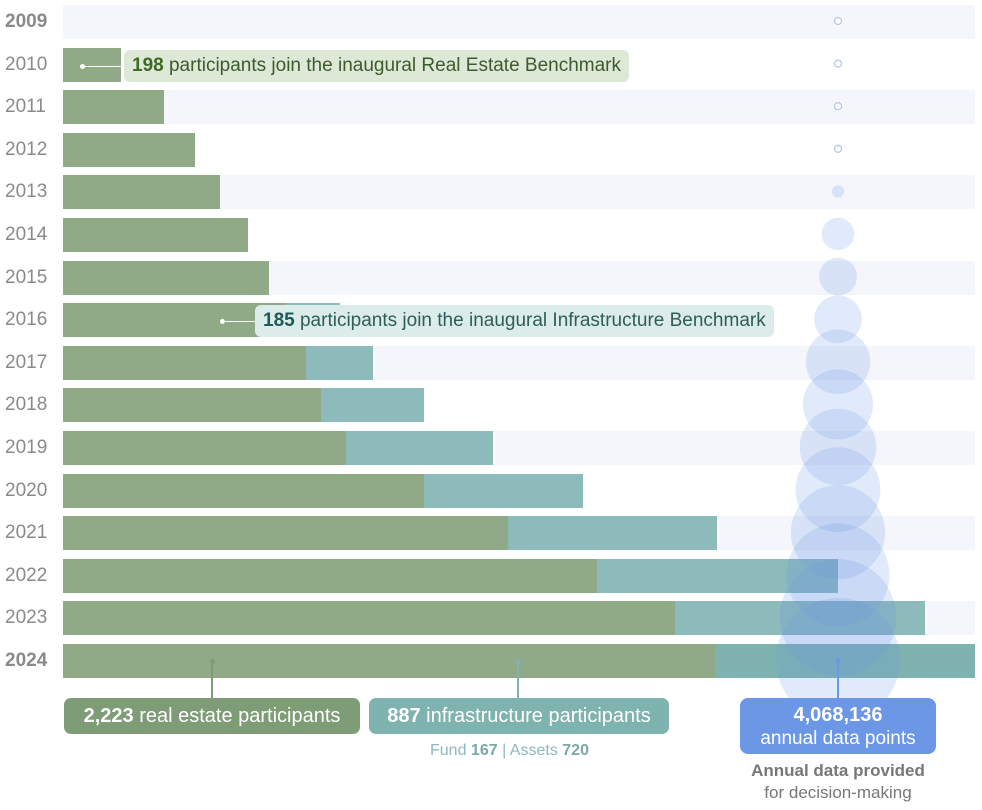  Describe the element at coordinates (575, 750) in the screenshot. I see `assets-value: 720` at that location.